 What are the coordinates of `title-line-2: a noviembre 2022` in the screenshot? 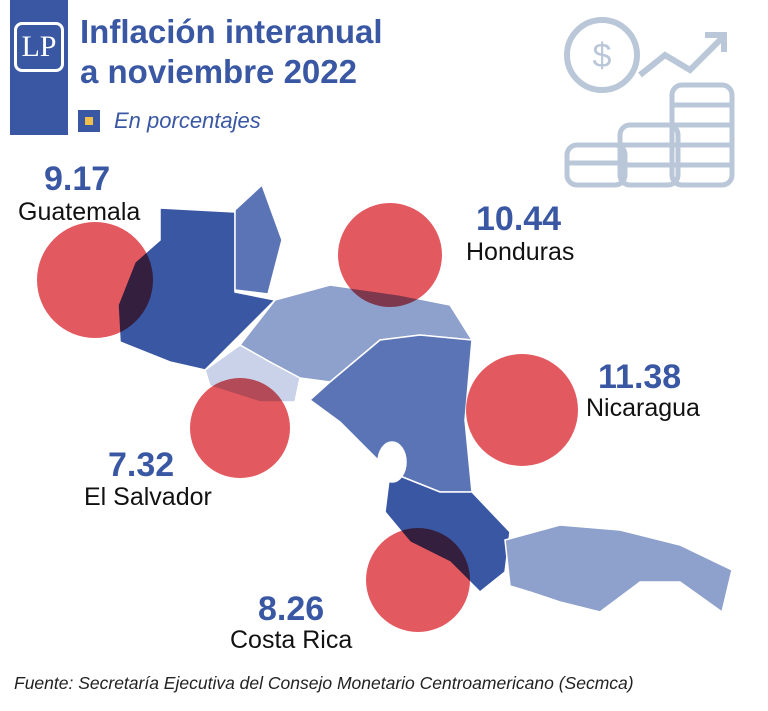 It's located at (218, 71).